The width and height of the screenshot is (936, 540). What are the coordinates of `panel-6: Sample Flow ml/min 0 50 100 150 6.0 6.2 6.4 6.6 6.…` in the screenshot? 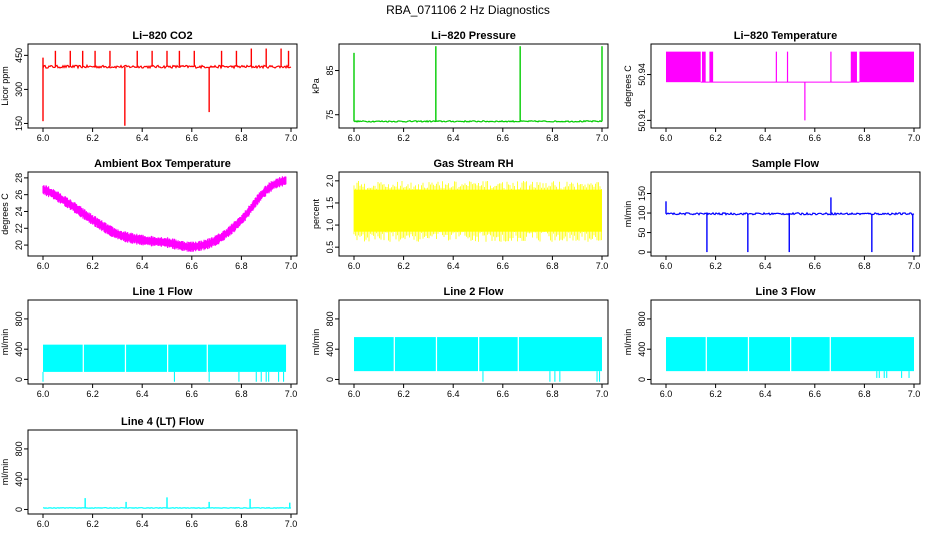 It's located at (772, 214).